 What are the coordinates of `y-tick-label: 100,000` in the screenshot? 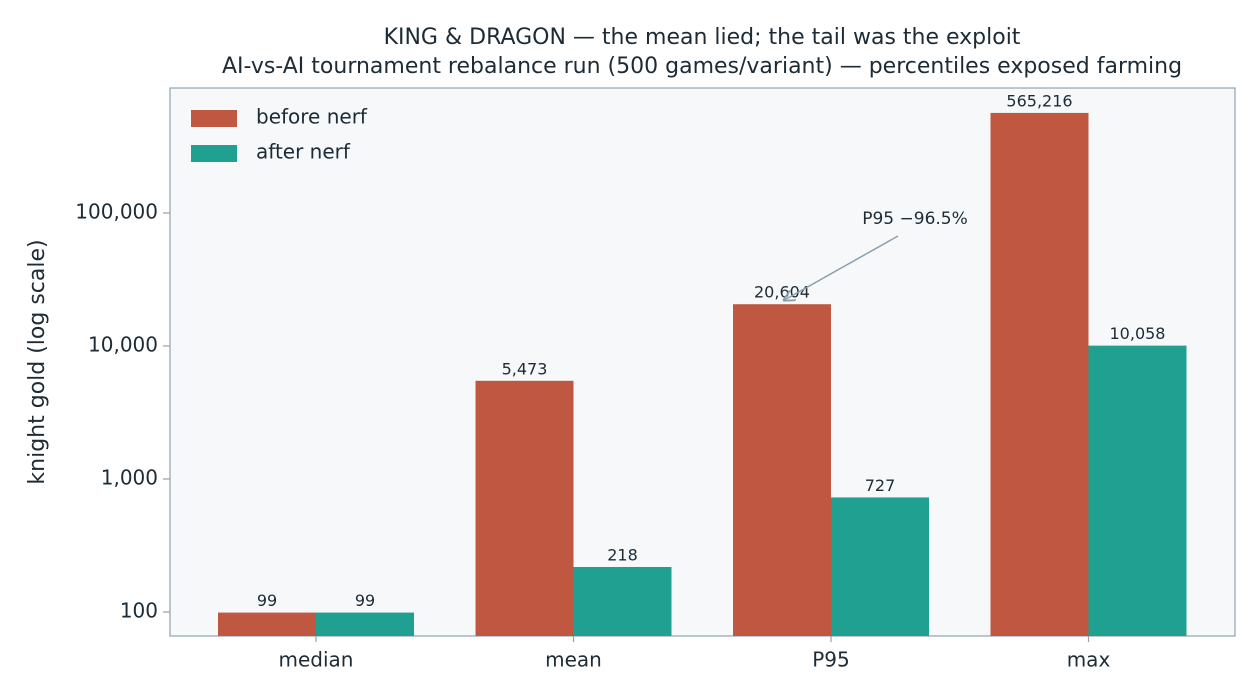 It's located at (116, 211).